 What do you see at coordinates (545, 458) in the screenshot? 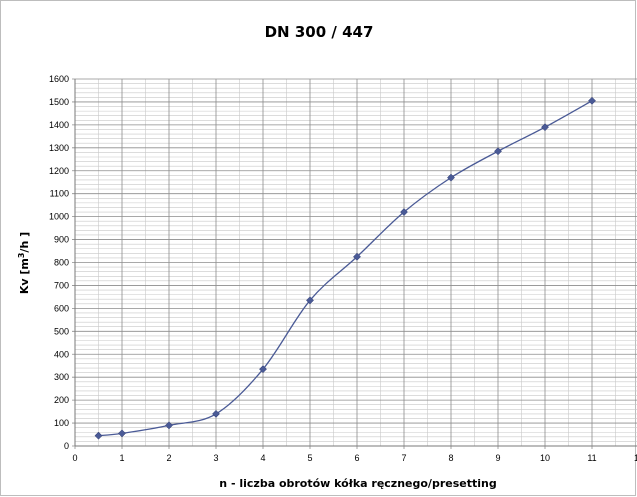
I see `x-tick-label: 10` at bounding box center [545, 458].